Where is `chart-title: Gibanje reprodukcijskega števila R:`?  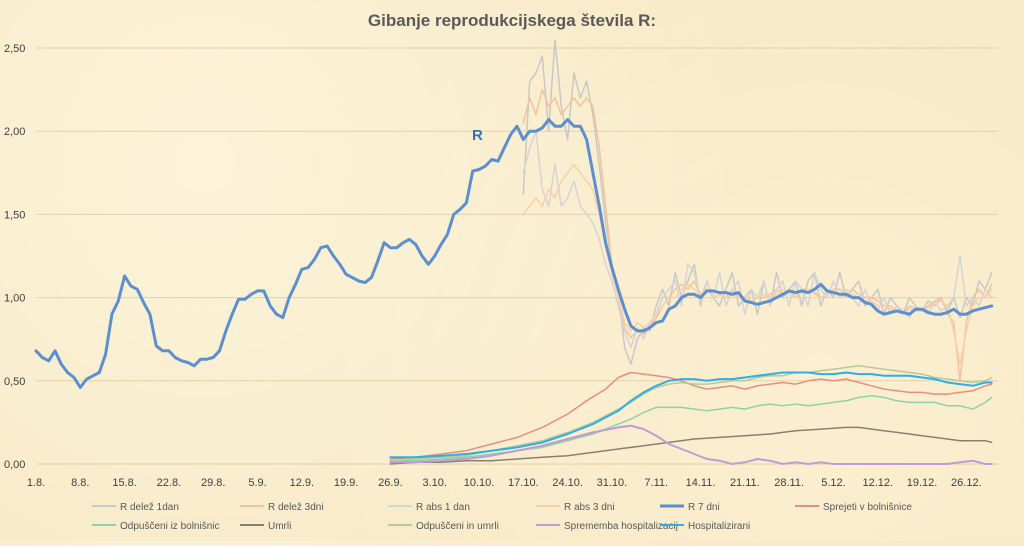
chart-title: Gibanje reprodukcijskega števila R: is located at coordinates (512, 20).